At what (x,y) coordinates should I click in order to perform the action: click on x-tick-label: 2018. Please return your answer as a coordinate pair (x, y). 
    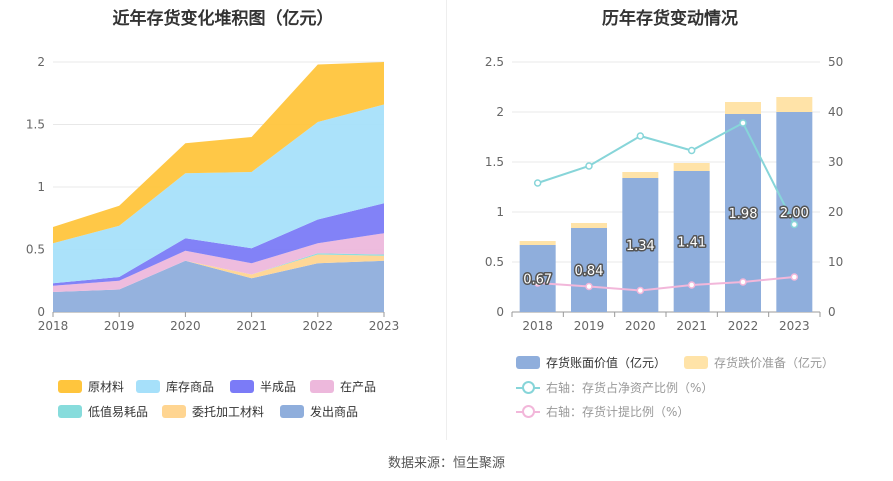
    Looking at the image, I should click on (537, 326).